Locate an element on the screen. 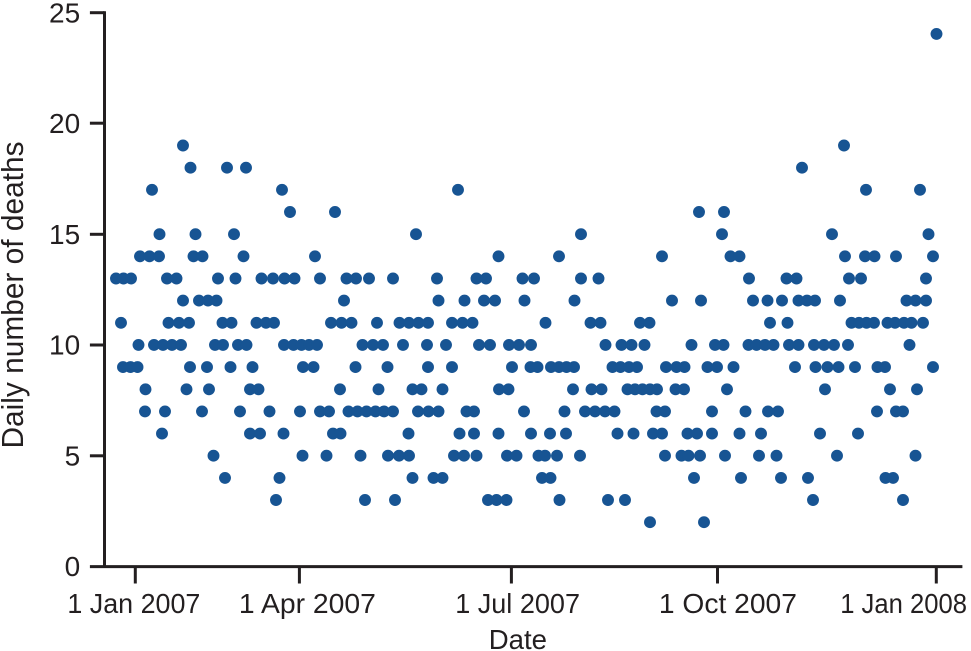  svg-text: 1 Oct 2007 is located at coordinates (728, 603).